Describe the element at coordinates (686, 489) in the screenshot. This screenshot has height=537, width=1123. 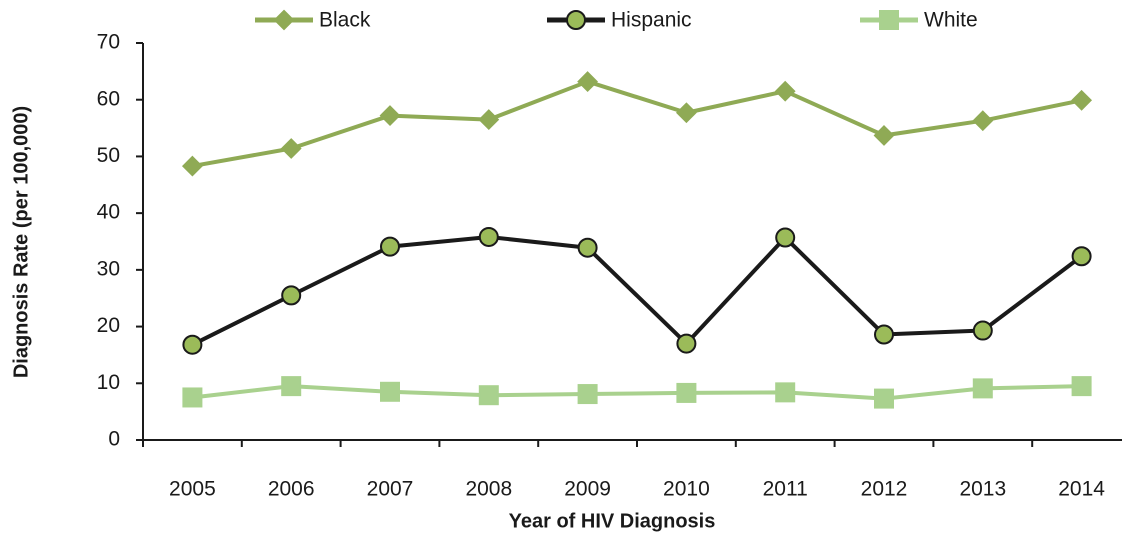
I see `x-tick-label: 2010` at that location.